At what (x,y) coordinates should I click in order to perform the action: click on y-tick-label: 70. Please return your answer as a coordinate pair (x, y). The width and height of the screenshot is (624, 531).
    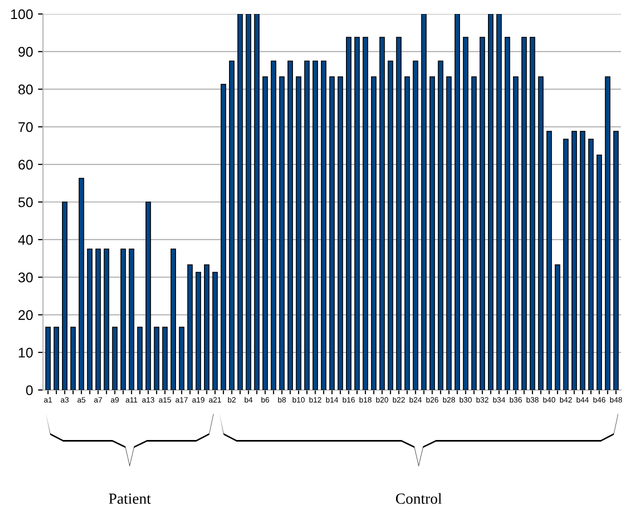
    Looking at the image, I should click on (25, 127).